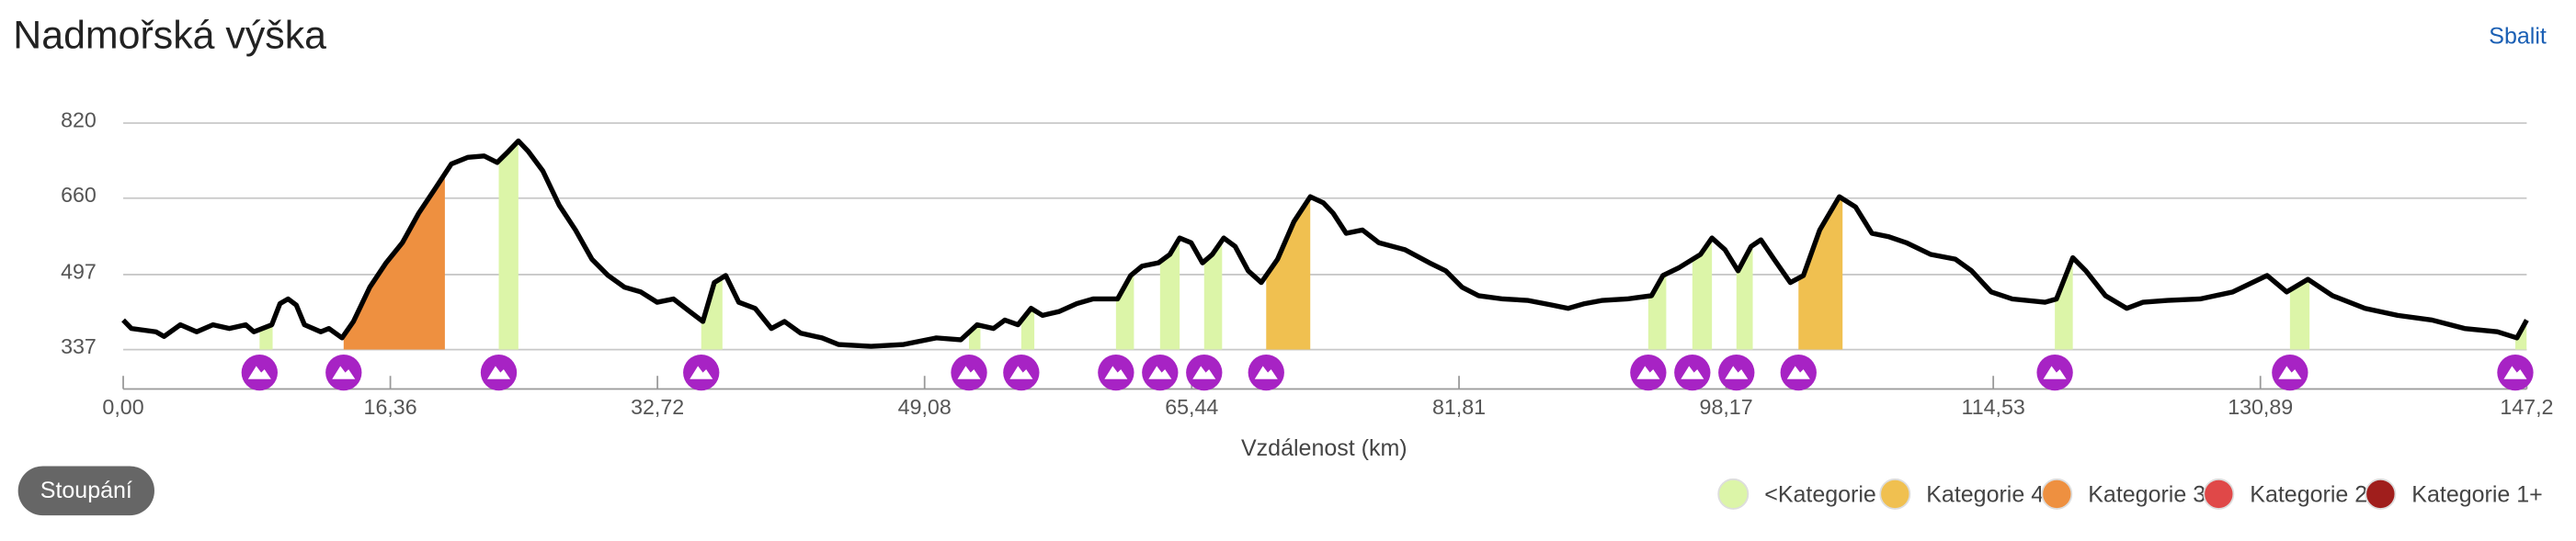  I want to click on climbs-button, so click(85, 491).